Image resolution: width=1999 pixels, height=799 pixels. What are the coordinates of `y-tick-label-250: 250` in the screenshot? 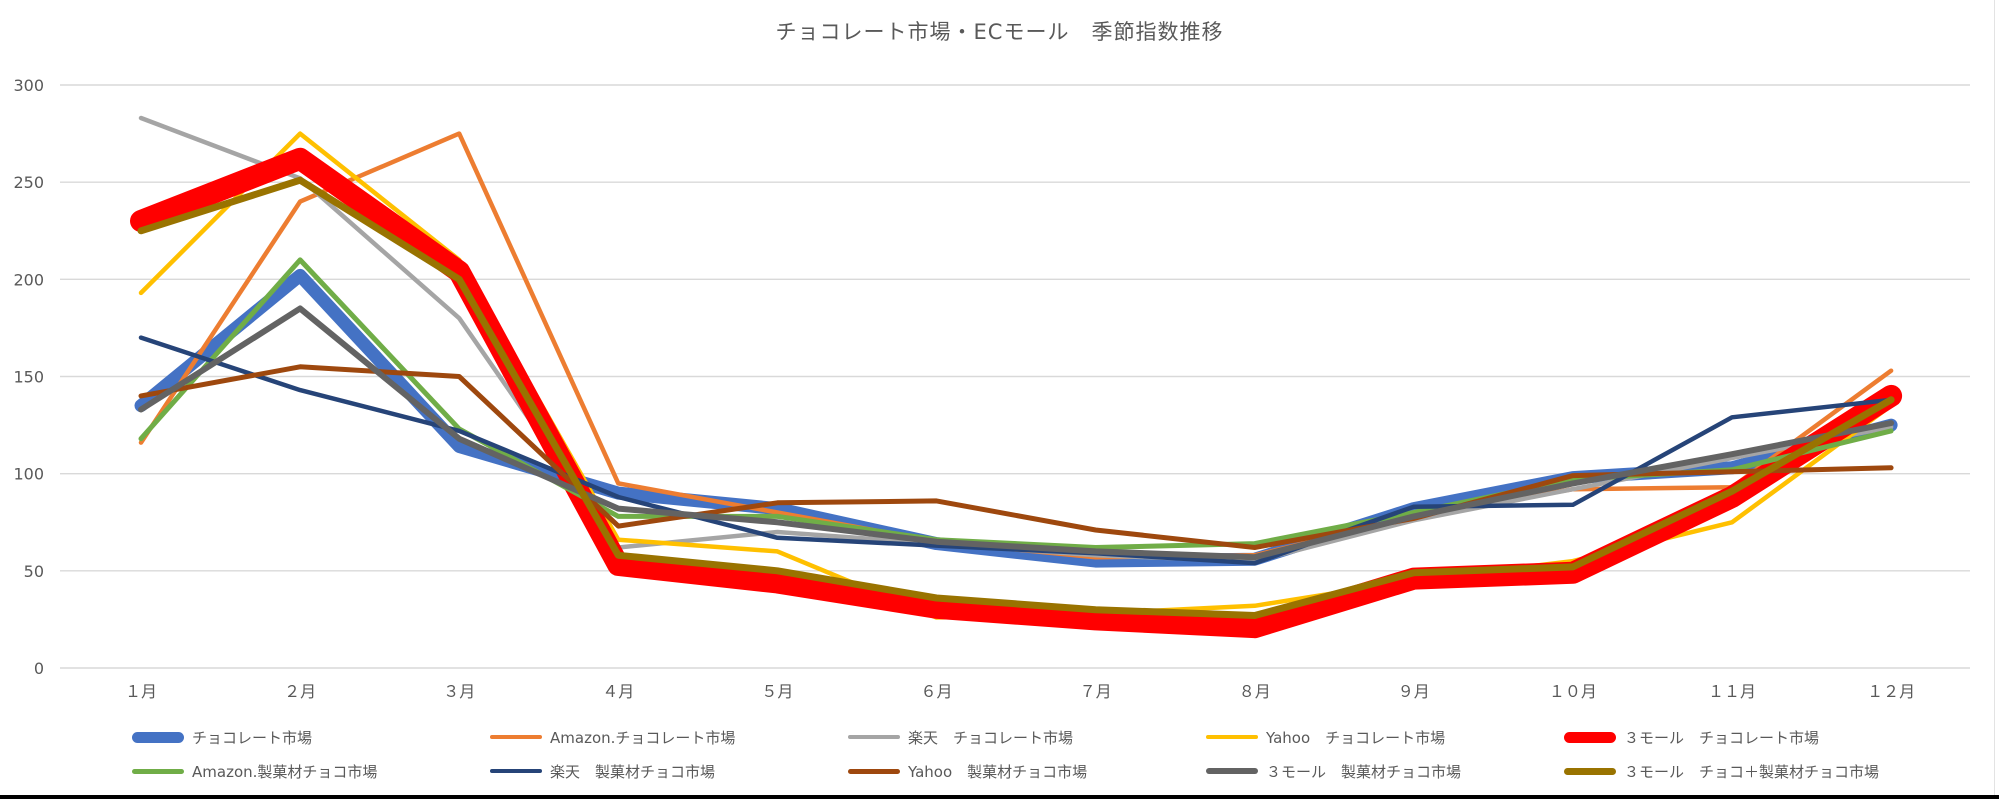 It's located at (28, 182).